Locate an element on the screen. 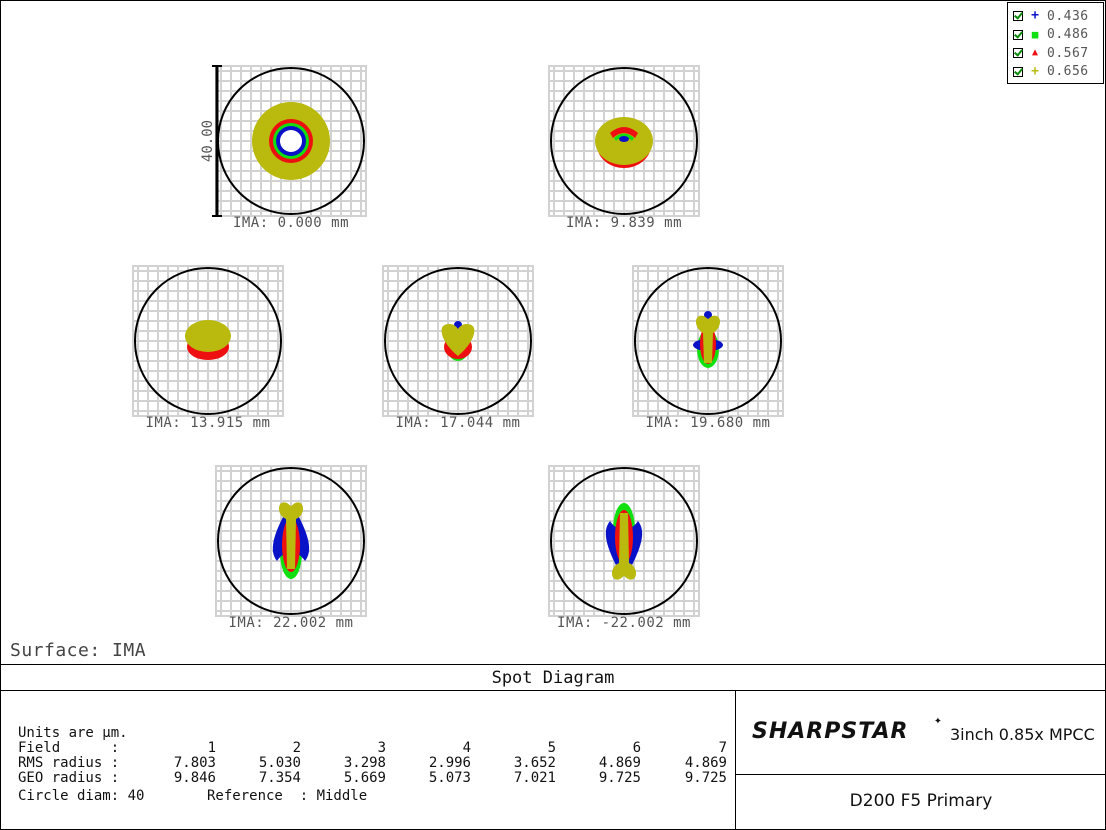 The width and height of the screenshot is (1106, 830). reference-line: Reference : Middle is located at coordinates (287, 796).